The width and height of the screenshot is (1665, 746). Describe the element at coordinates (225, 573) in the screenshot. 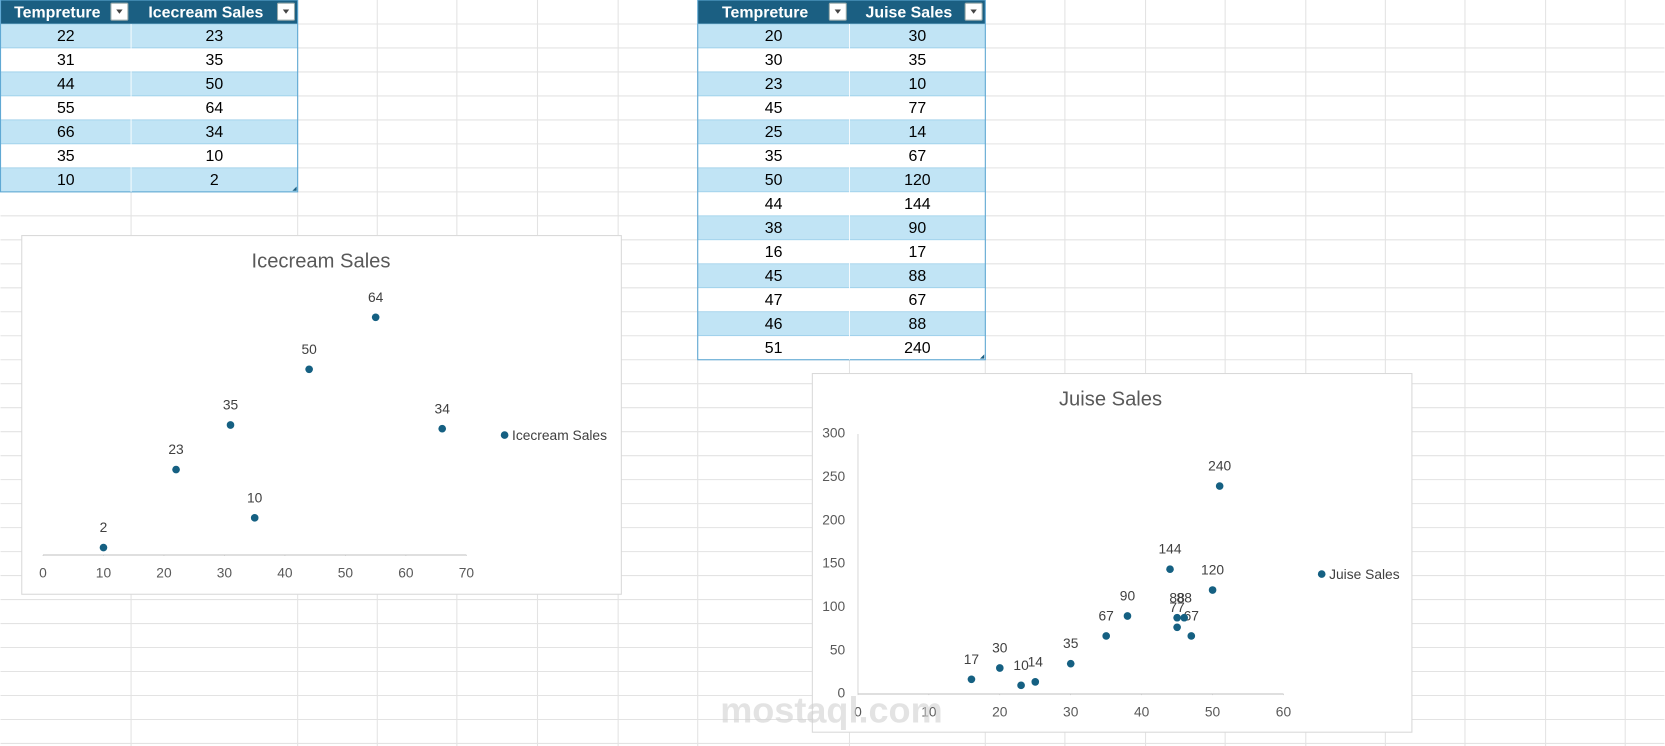

I see `x-tick-label: 30` at that location.